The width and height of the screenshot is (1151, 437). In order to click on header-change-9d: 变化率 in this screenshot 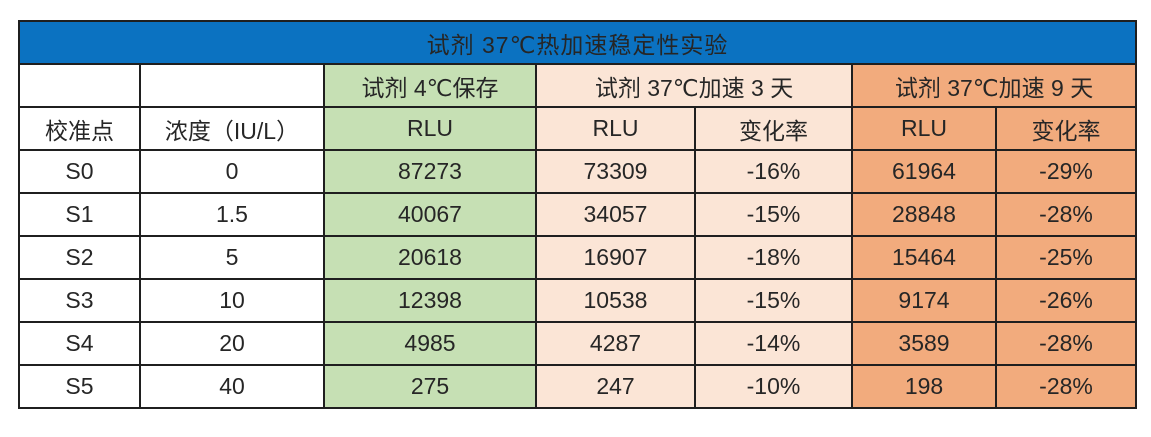, I will do `click(1066, 128)`.